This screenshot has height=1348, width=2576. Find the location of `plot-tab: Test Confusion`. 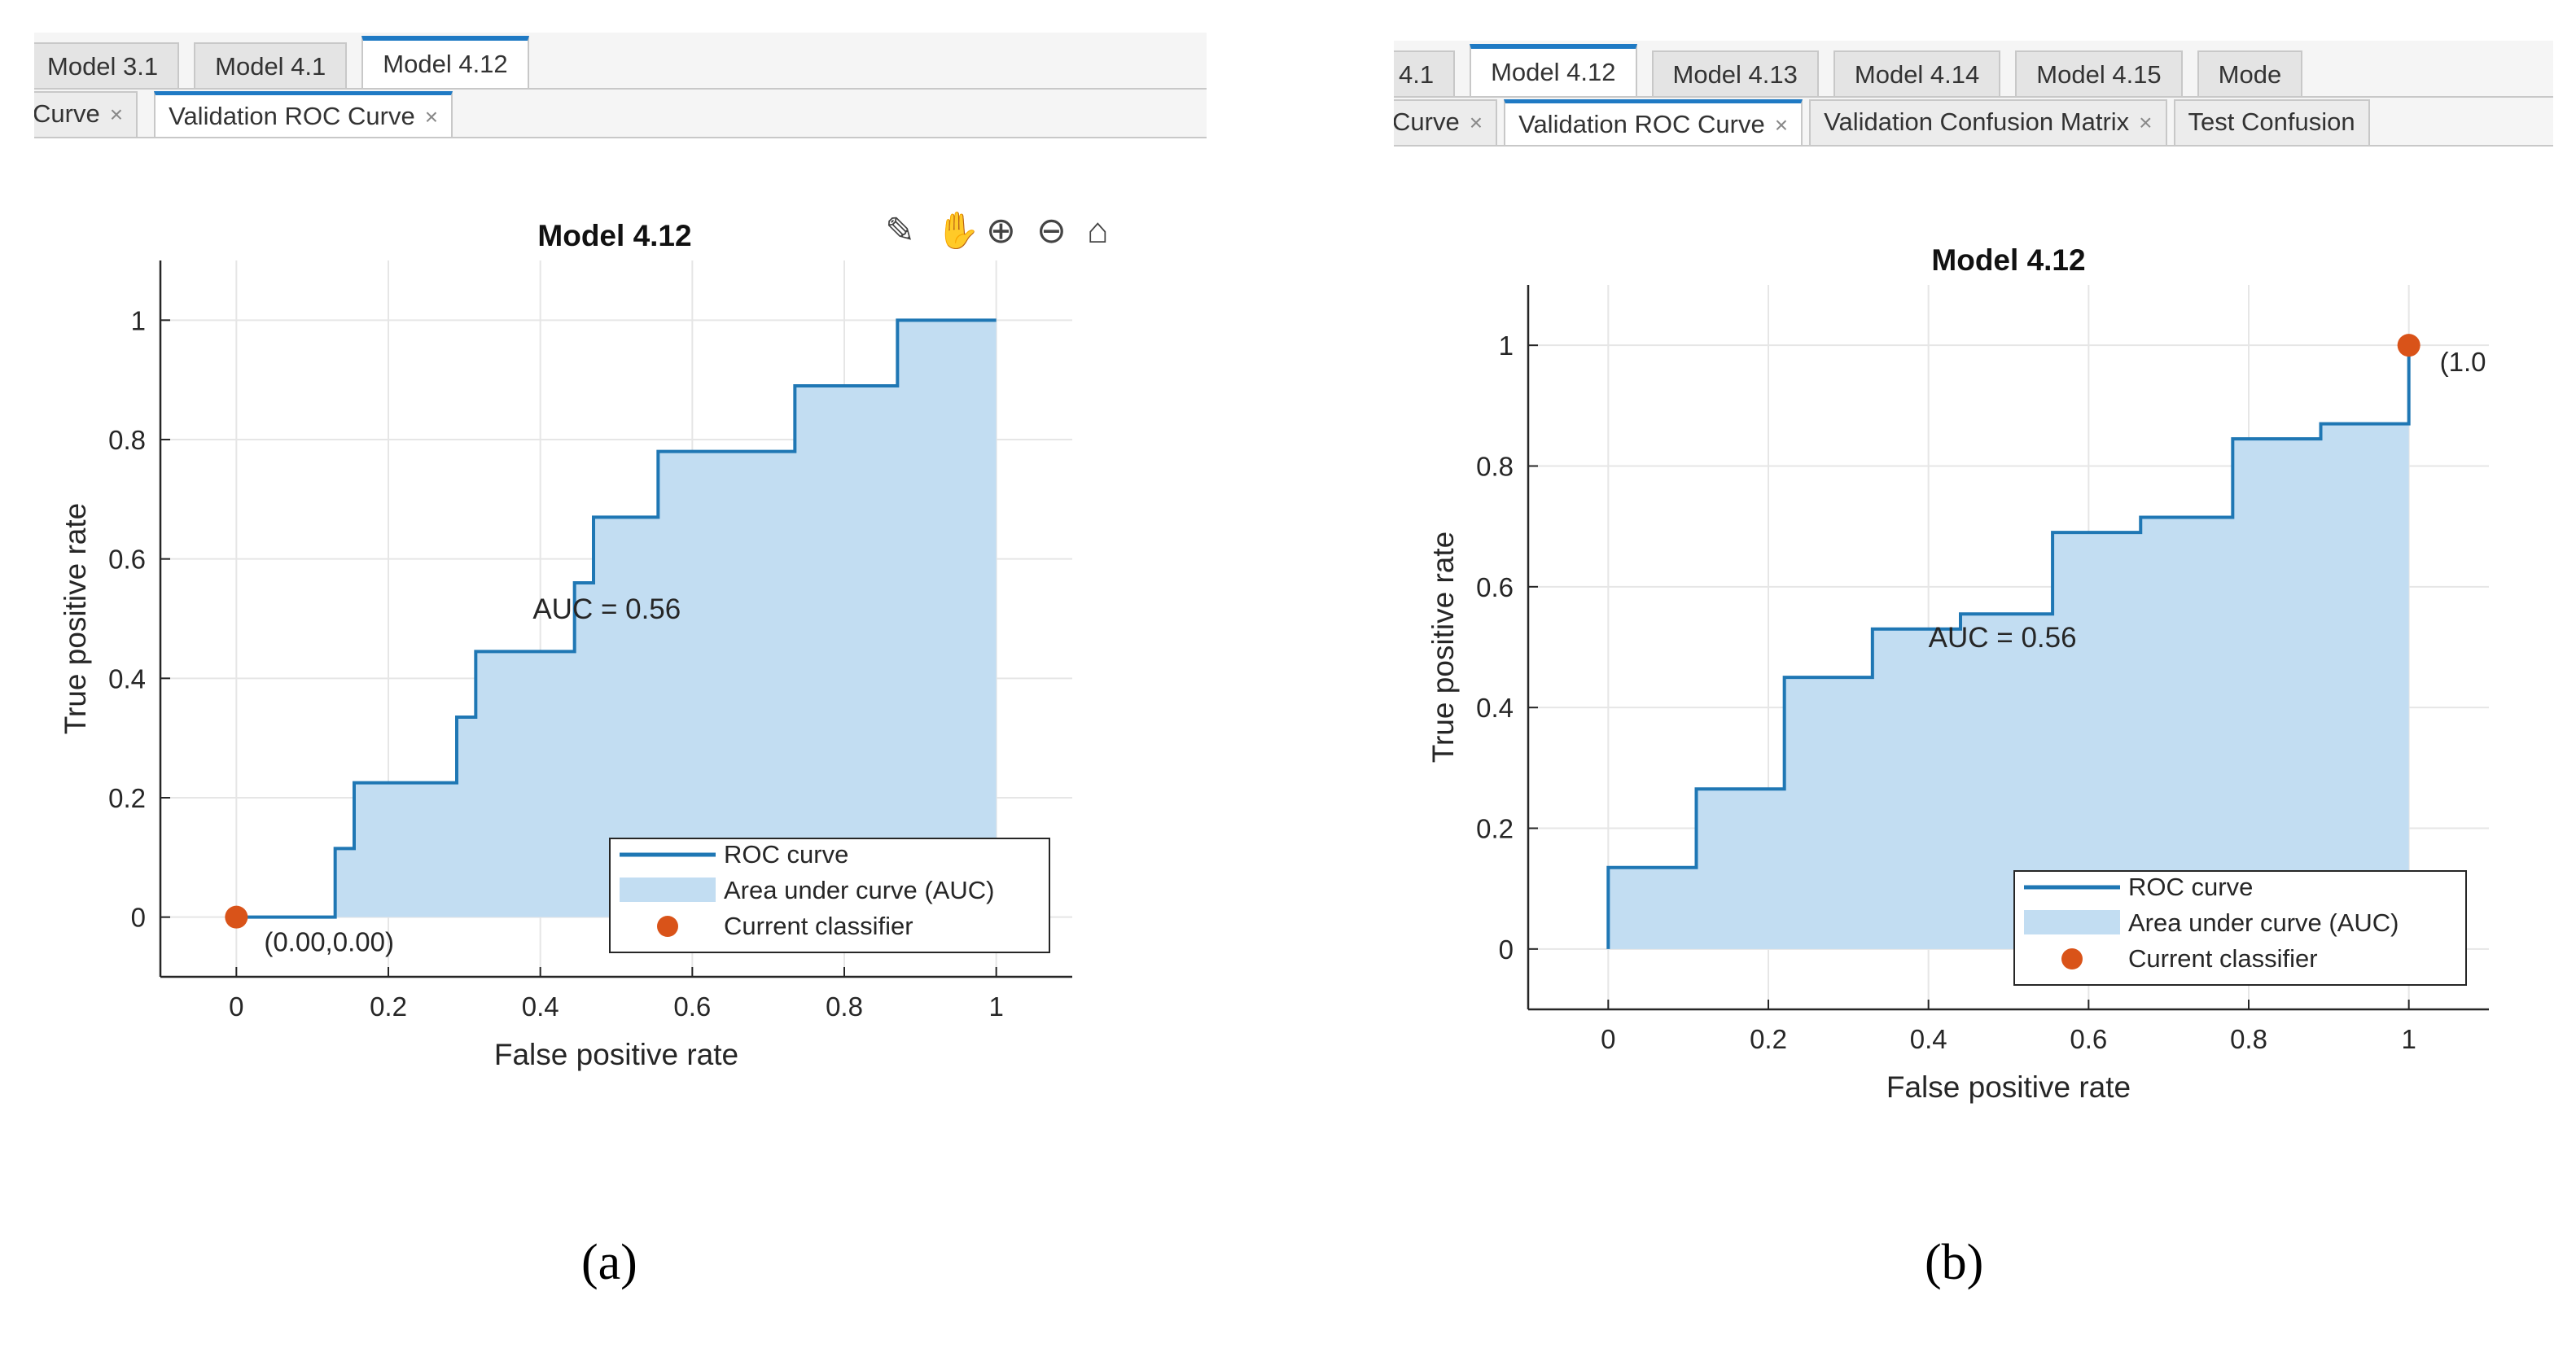

plot-tab: Test Confusion is located at coordinates (2271, 122).